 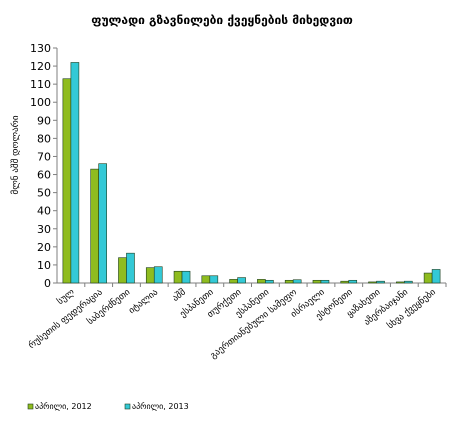 What do you see at coordinates (66, 296) in the screenshot?
I see `x-tick-label: სულ` at bounding box center [66, 296].